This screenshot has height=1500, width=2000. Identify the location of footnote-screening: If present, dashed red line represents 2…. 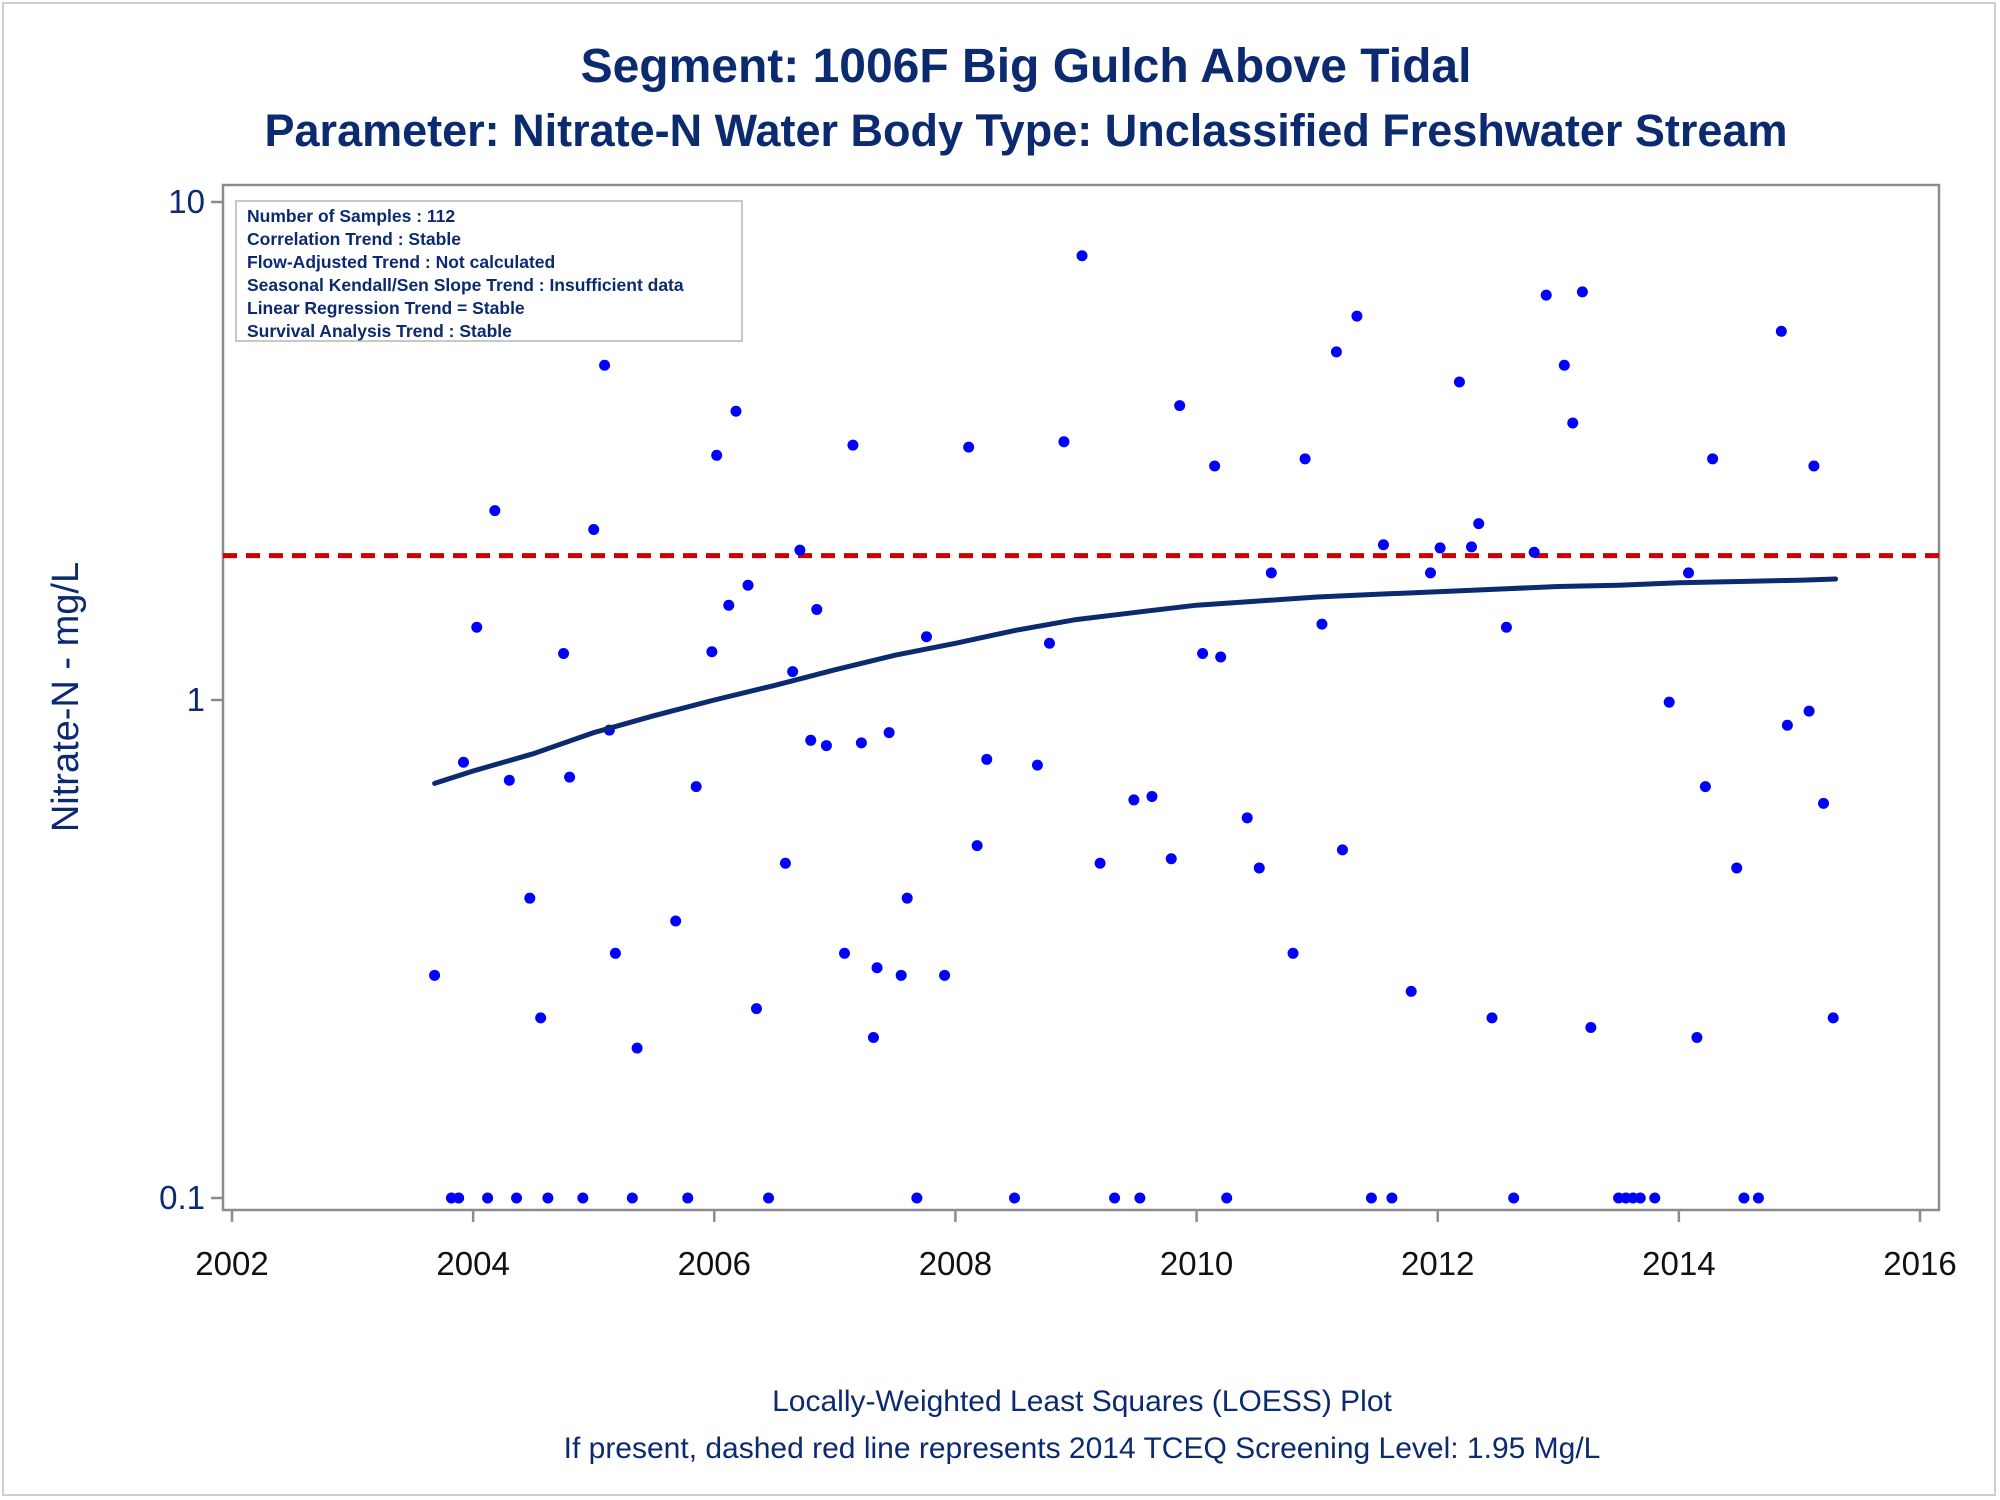
(1082, 1448).